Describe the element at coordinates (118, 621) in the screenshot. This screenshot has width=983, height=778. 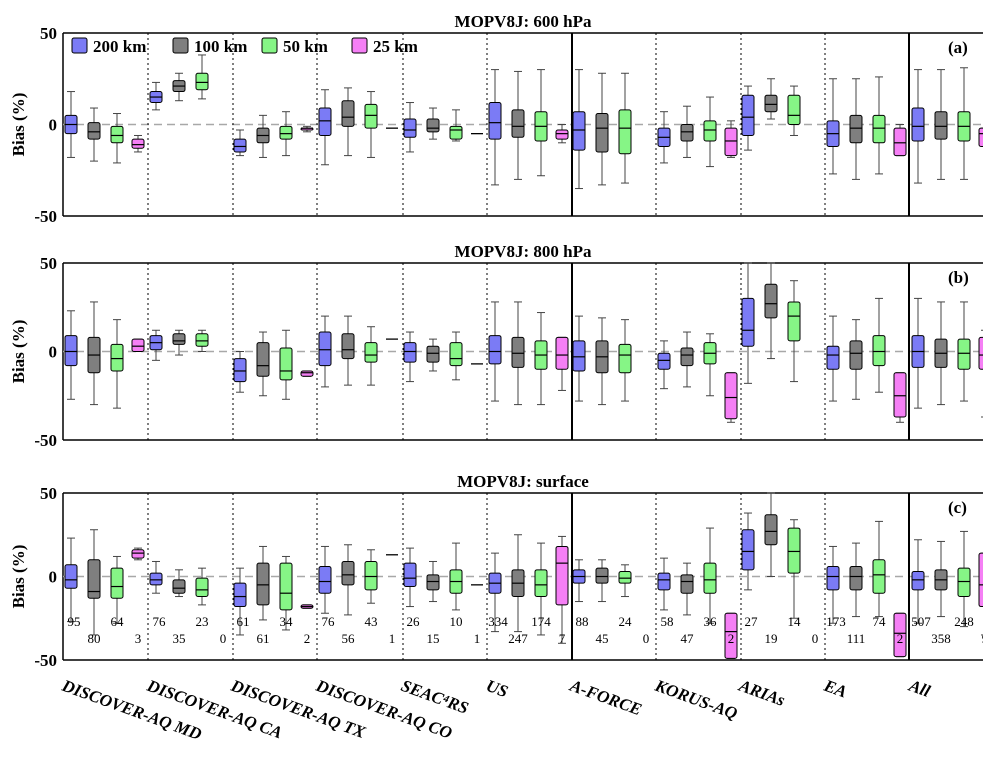
I see `sample-count-label: 64` at that location.